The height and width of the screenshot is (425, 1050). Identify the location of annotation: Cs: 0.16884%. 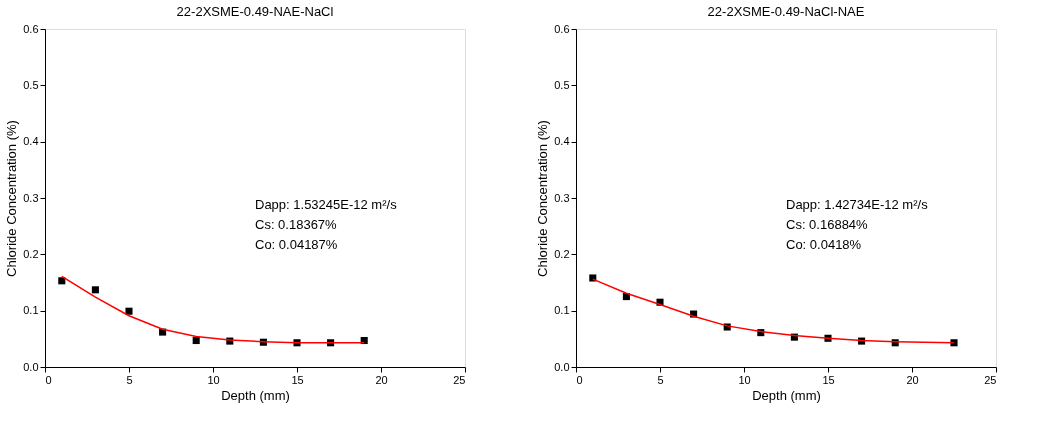
(827, 224).